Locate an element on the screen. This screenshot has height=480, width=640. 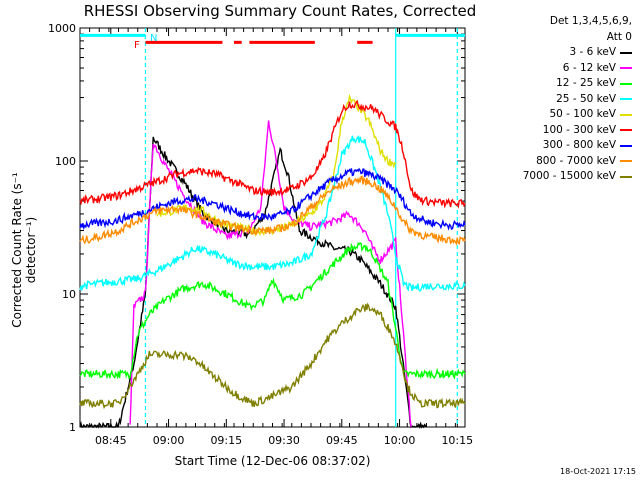
x-tick-label: 10:00 is located at coordinates (400, 440).